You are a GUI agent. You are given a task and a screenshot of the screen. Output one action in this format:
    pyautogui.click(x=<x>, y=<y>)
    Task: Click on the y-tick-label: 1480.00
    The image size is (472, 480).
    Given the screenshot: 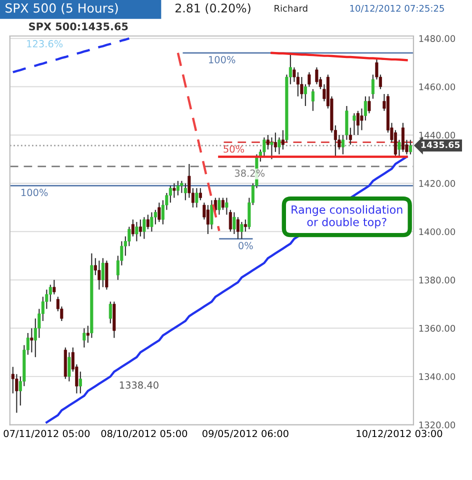 What is the action you would take?
    pyautogui.click(x=437, y=38)
    